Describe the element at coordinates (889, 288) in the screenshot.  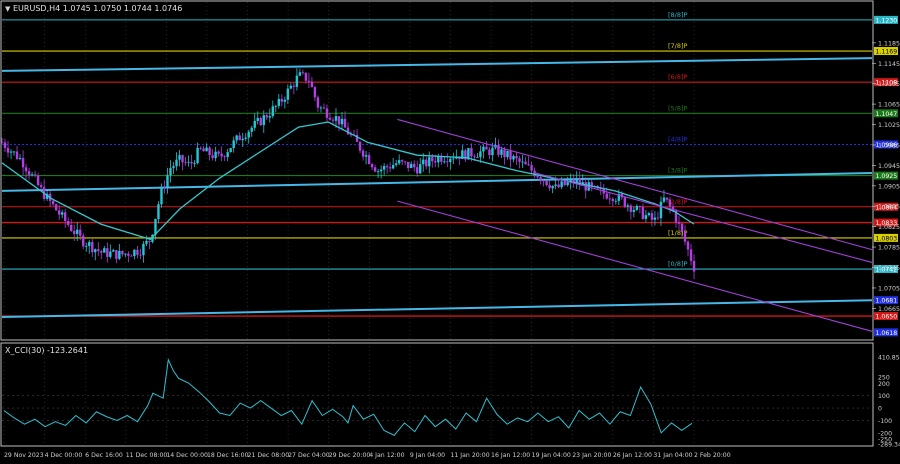
I see `y-tick-label: 1.0705` at that location.